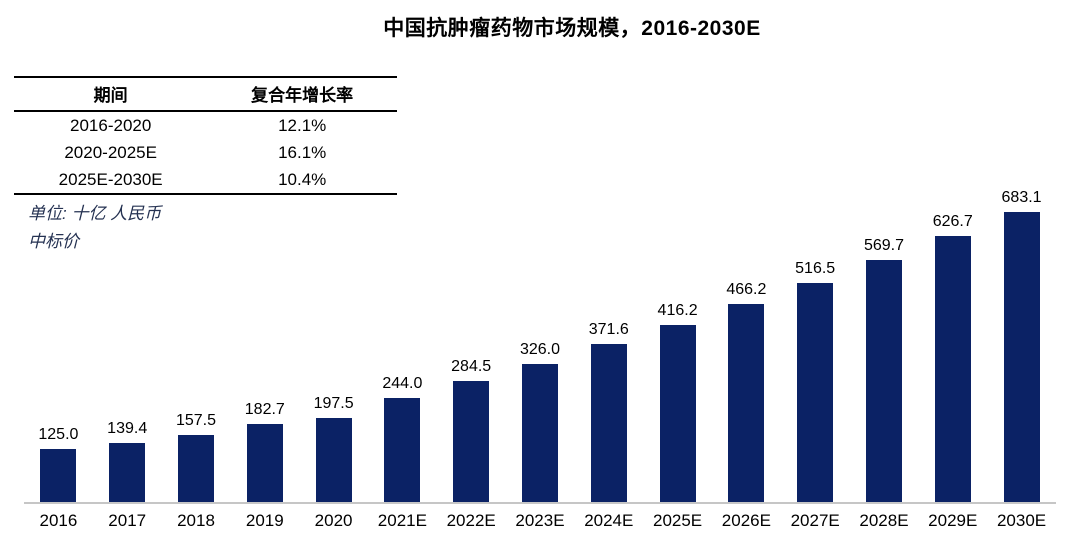 The image size is (1080, 544). What do you see at coordinates (333, 520) in the screenshot?
I see `x-axis-label: 2020` at bounding box center [333, 520].